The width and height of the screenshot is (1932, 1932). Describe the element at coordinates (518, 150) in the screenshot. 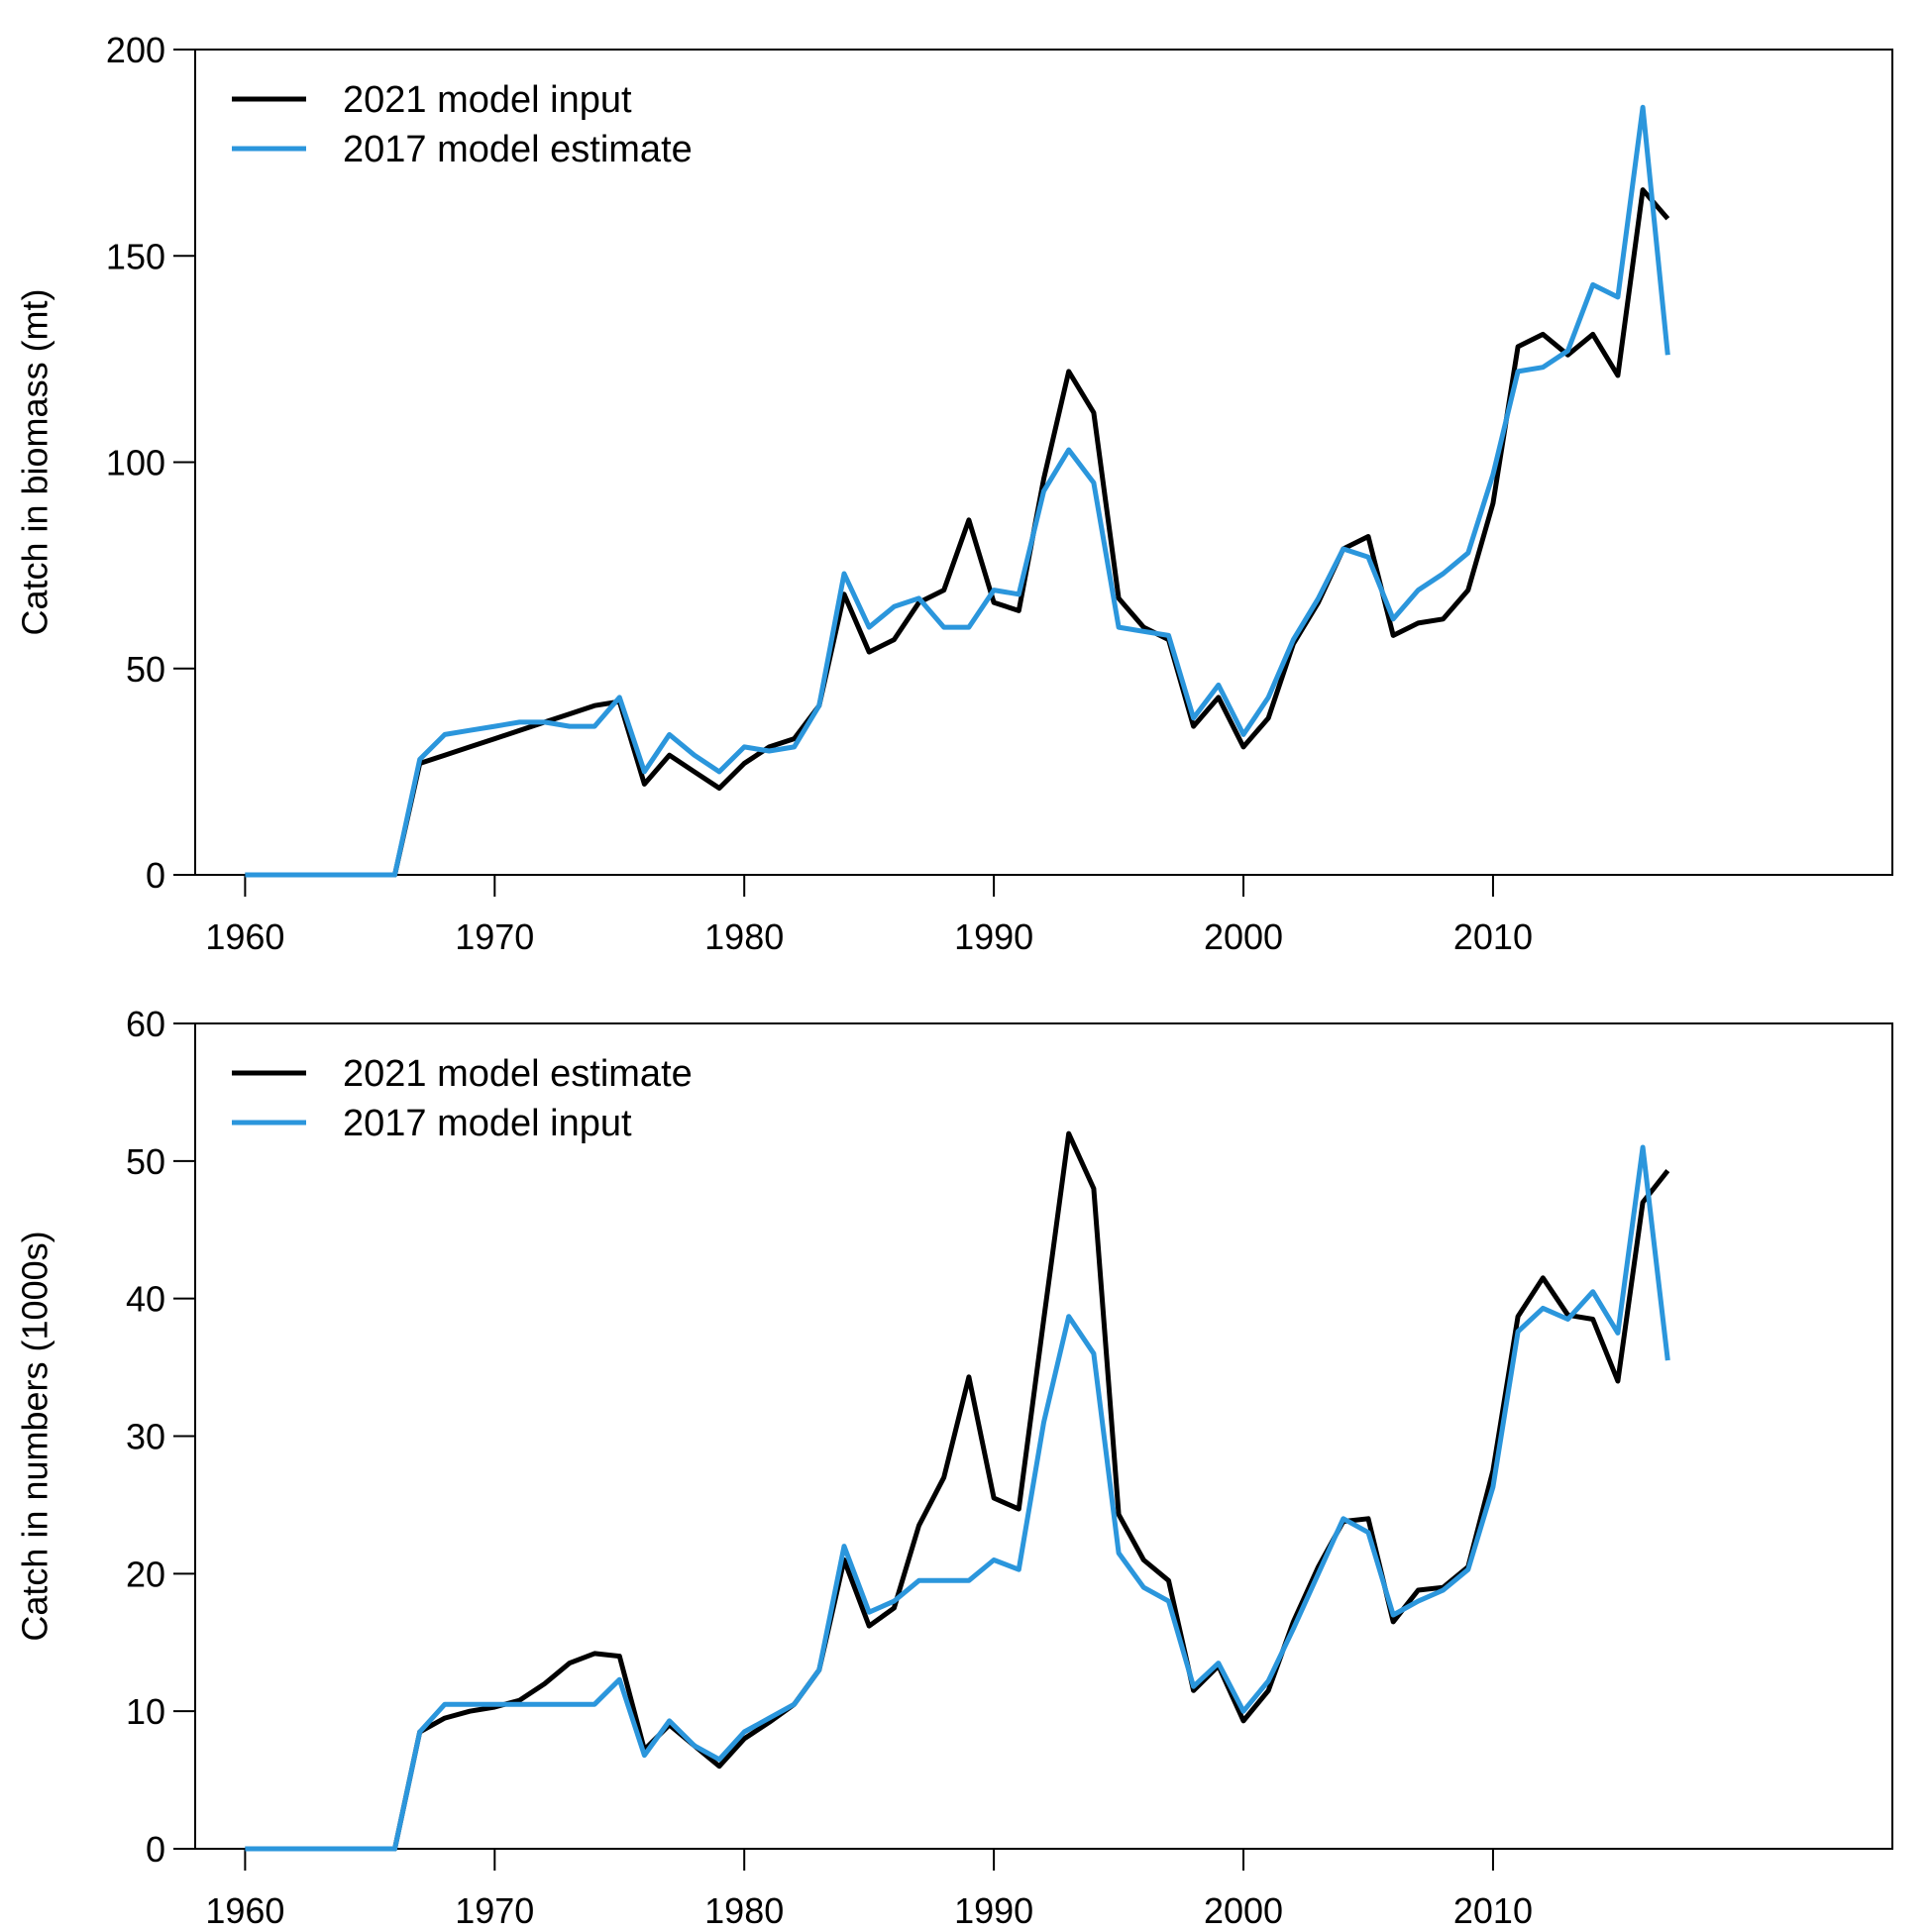

I see `legend-label-2: 2017 model estimate` at that location.